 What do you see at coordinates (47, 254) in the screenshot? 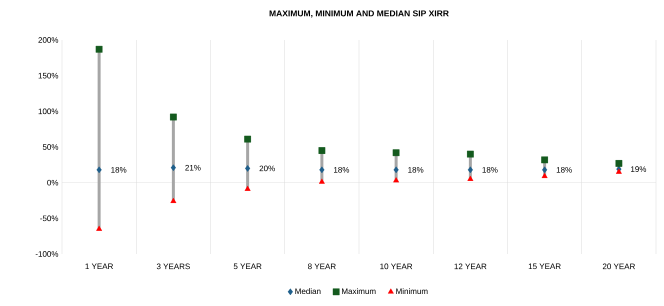
I see `y-tick-label: -100%` at bounding box center [47, 254].